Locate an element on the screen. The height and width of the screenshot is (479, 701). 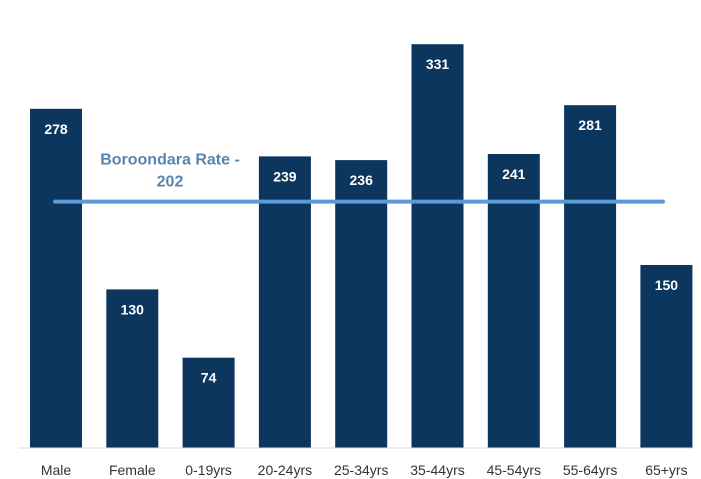
x-tick-label: 25-34yrs is located at coordinates (361, 470).